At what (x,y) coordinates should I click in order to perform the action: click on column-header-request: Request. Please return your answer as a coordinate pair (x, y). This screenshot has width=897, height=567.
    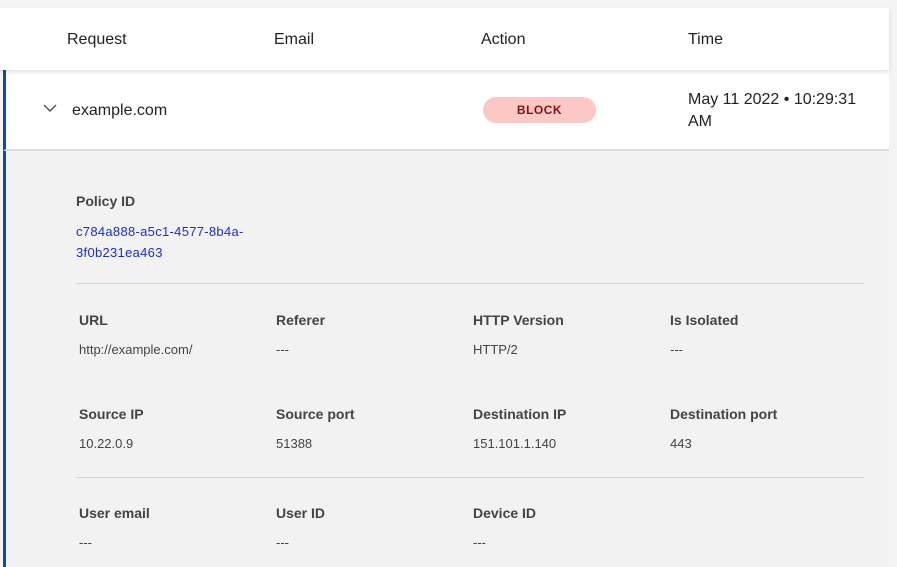
    Looking at the image, I should click on (97, 39).